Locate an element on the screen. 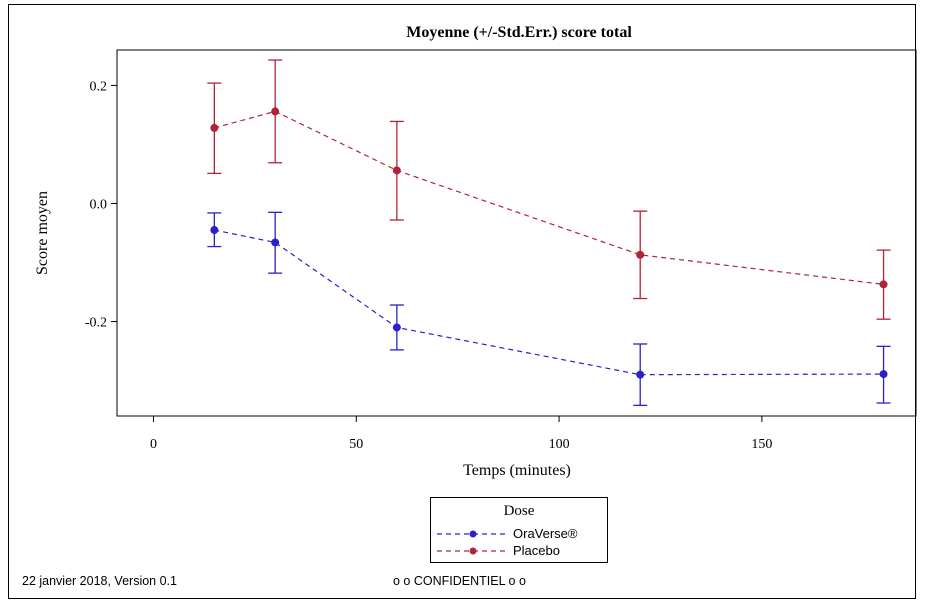  legend-item-oraverse: OraVerse® is located at coordinates (519, 534).